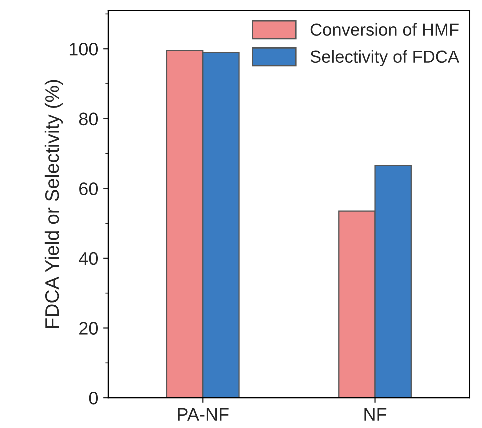  I want to click on y-tick-label: 0, so click(93, 398).